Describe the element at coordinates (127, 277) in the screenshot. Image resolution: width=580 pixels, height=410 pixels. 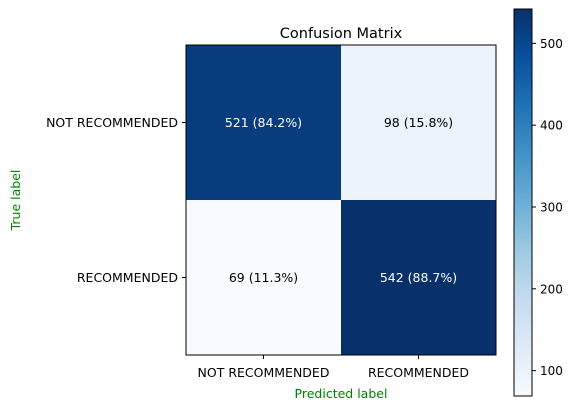
I see `y-tick-label: RECOMMENDED` at that location.